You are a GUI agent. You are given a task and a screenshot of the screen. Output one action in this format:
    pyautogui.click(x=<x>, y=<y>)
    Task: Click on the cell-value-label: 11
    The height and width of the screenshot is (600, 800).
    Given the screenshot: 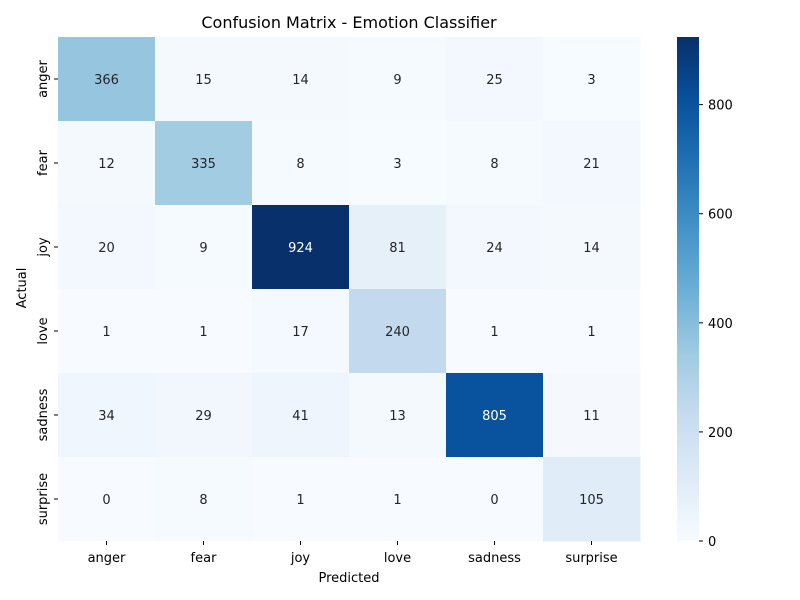 What is the action you would take?
    pyautogui.click(x=591, y=416)
    